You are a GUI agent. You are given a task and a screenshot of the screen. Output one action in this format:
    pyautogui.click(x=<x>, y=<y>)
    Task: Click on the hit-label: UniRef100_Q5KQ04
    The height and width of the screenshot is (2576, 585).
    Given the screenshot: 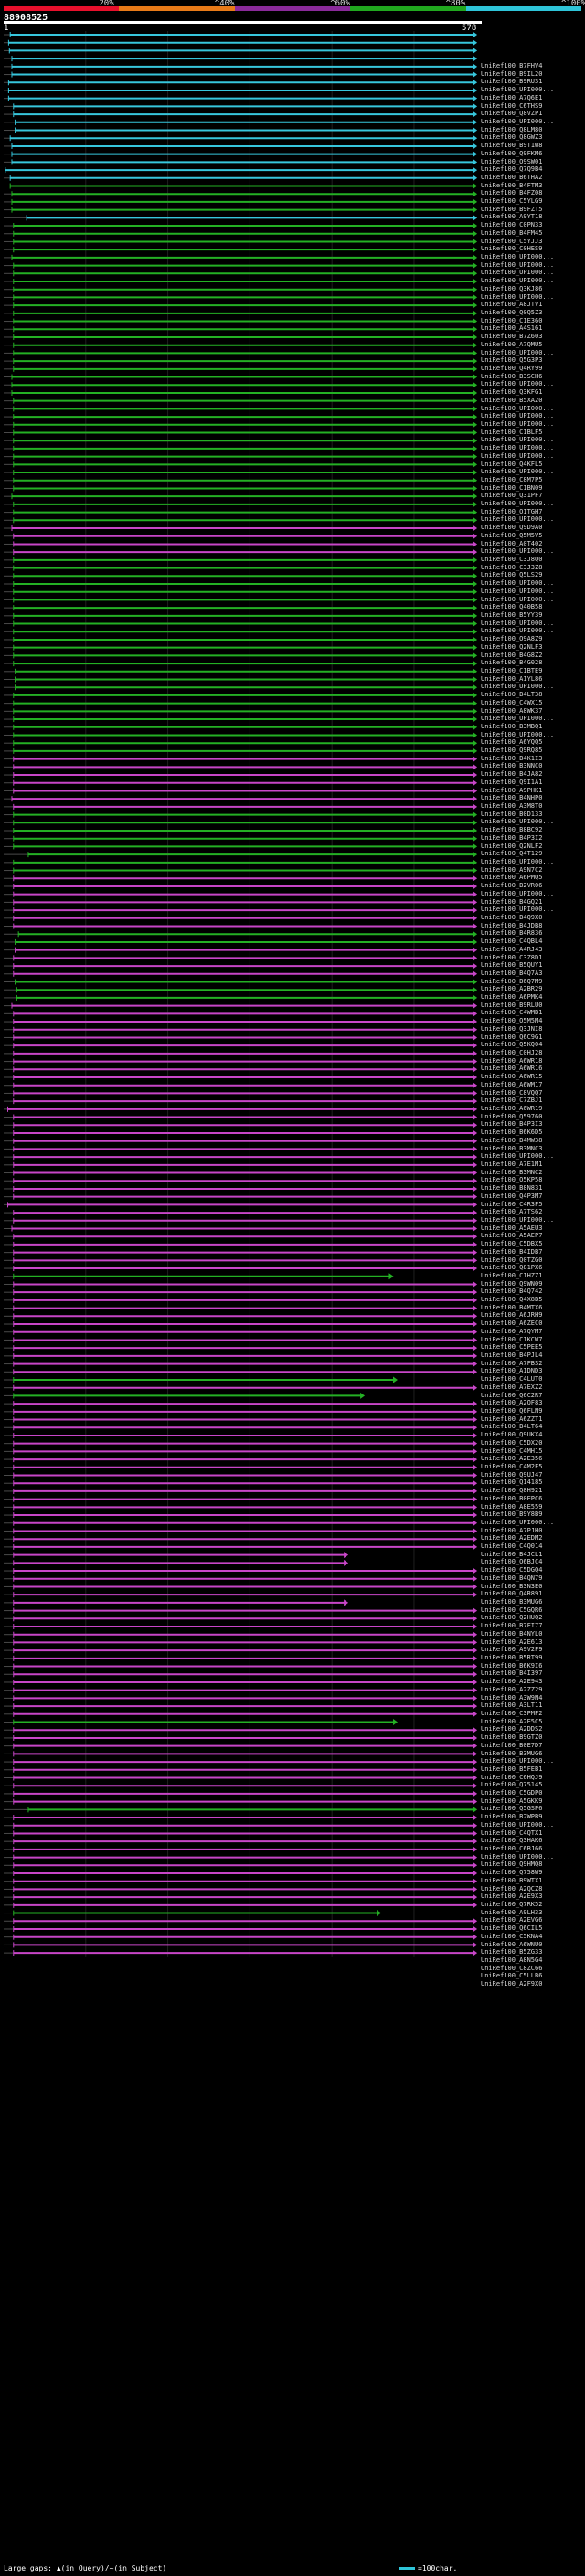 What is the action you would take?
    pyautogui.click(x=512, y=1045)
    